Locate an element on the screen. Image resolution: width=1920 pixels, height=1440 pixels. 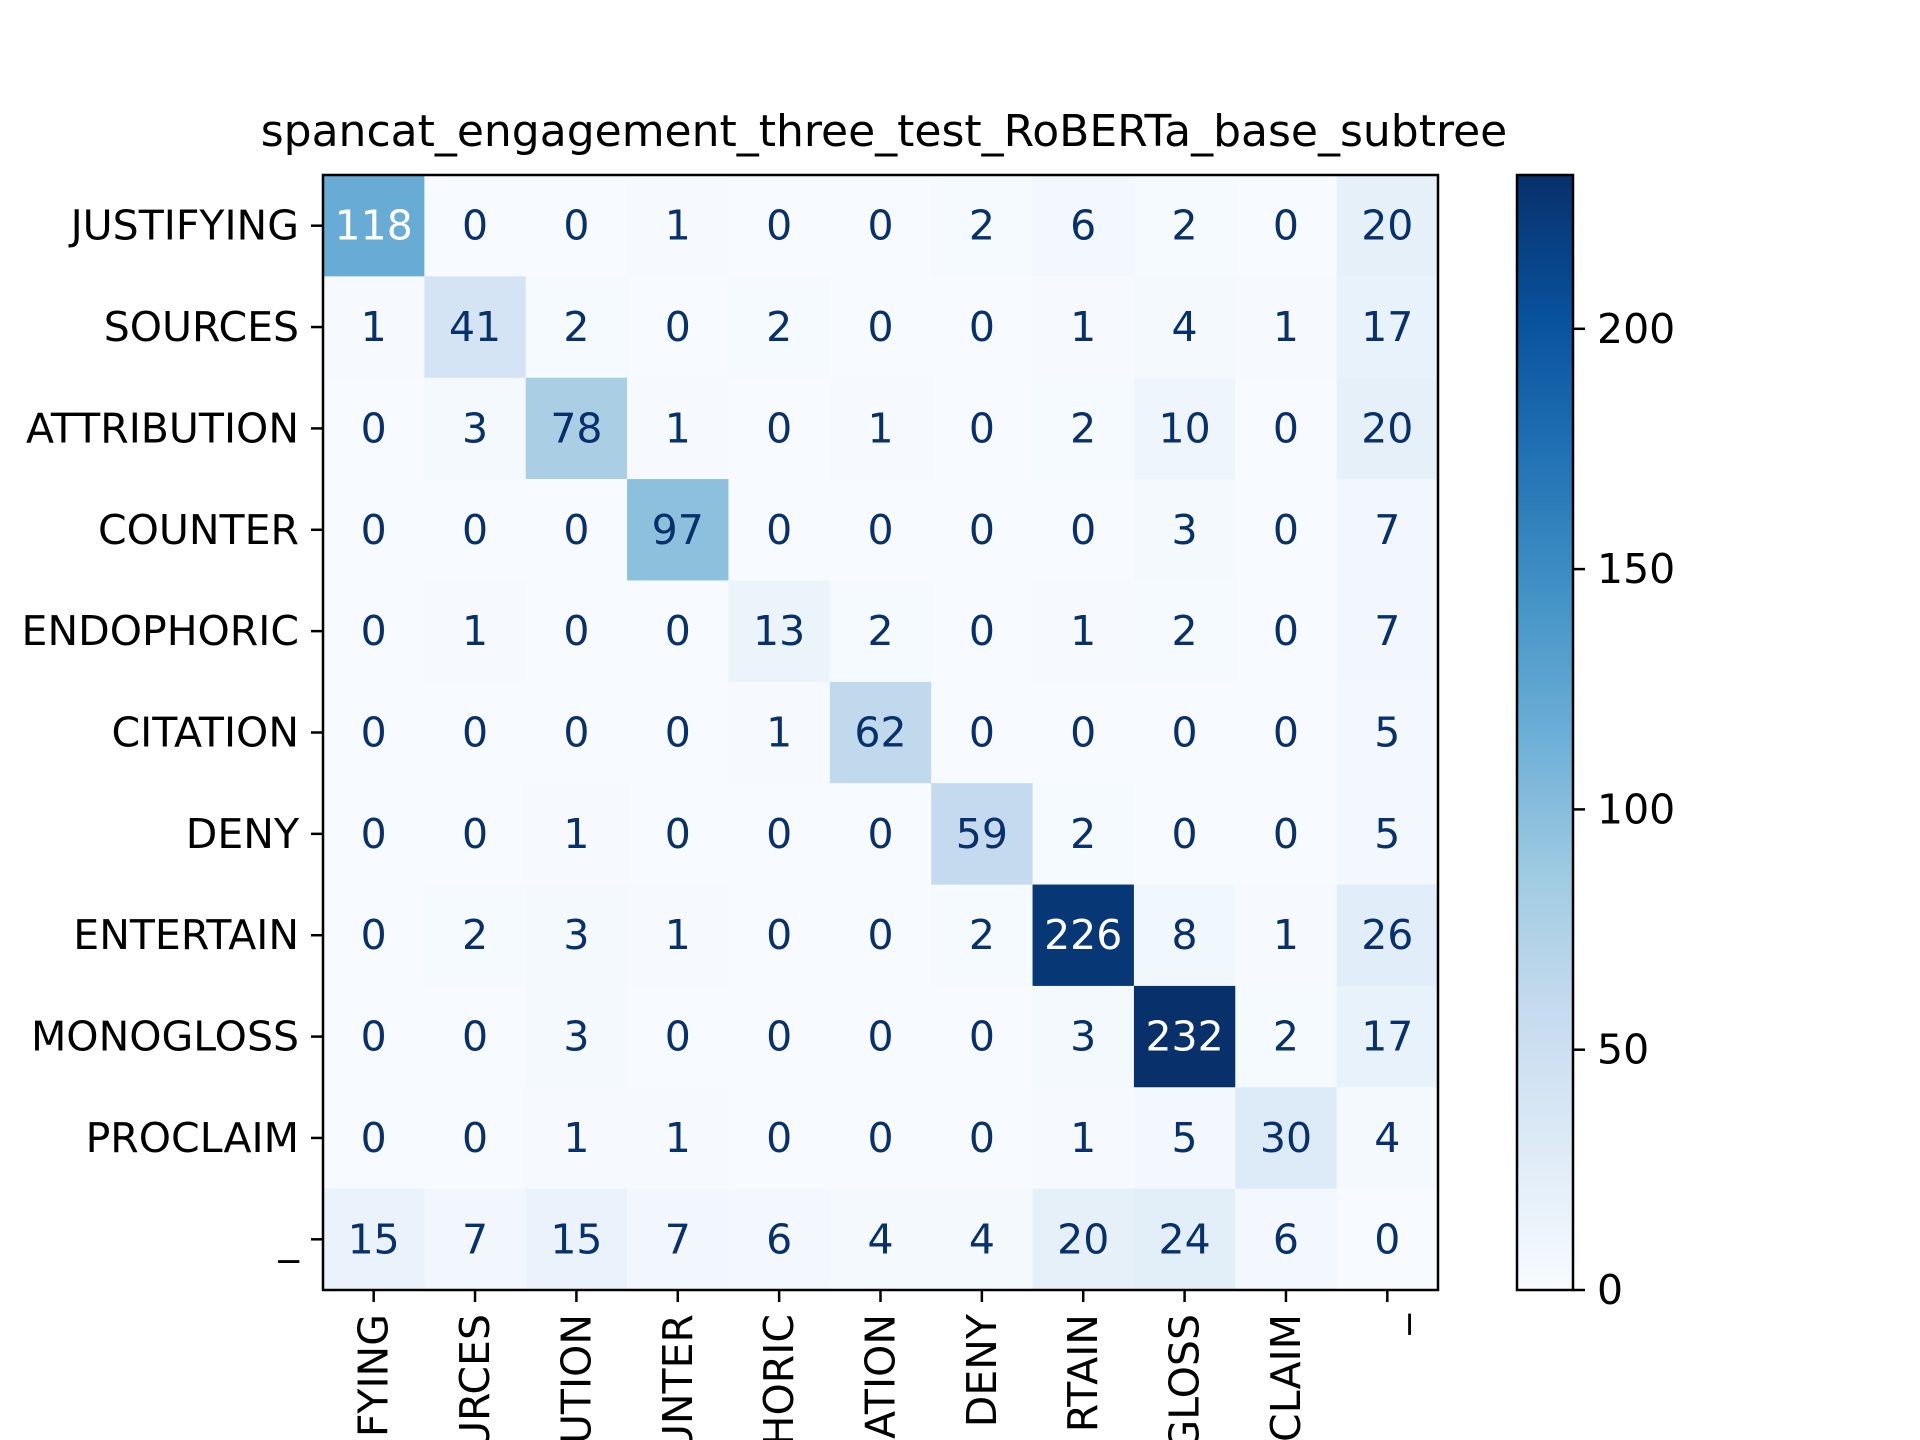
y-tick-label: PROCLAIM is located at coordinates (192, 1138).